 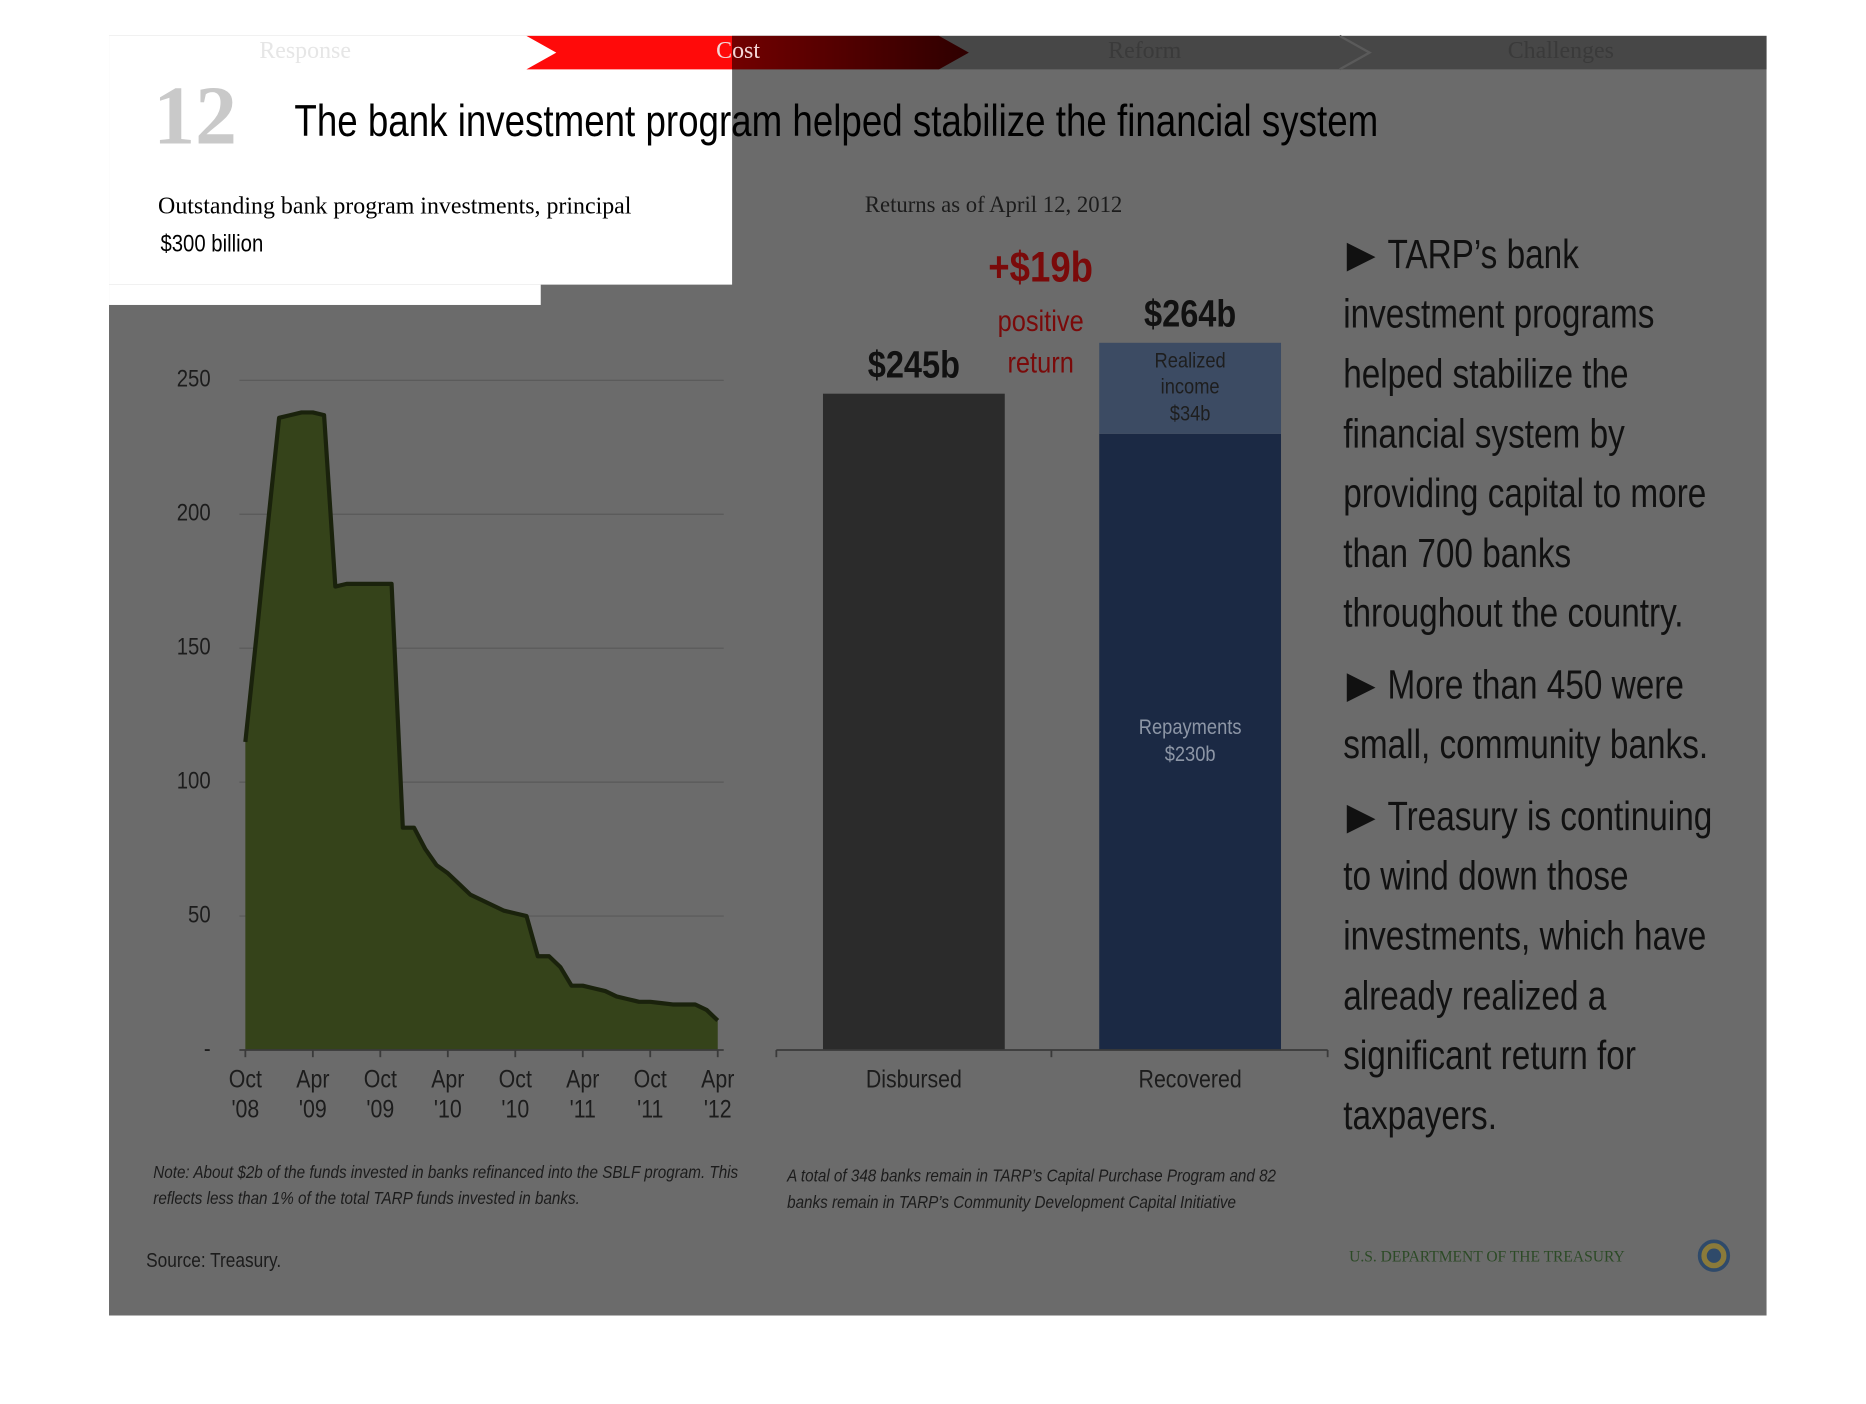 What do you see at coordinates (1524, 935) in the screenshot?
I see `bullet-text: investments, which have` at bounding box center [1524, 935].